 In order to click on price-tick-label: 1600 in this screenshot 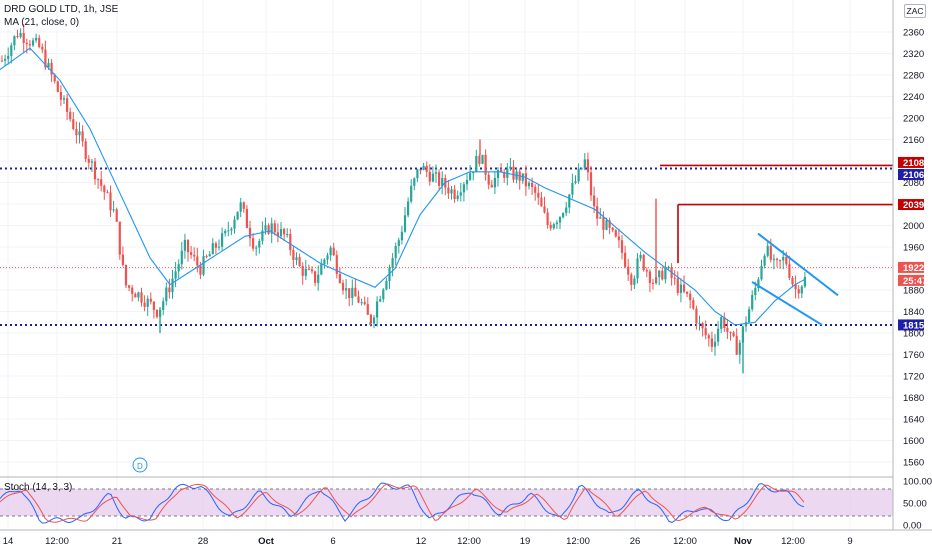, I will do `click(913, 441)`.